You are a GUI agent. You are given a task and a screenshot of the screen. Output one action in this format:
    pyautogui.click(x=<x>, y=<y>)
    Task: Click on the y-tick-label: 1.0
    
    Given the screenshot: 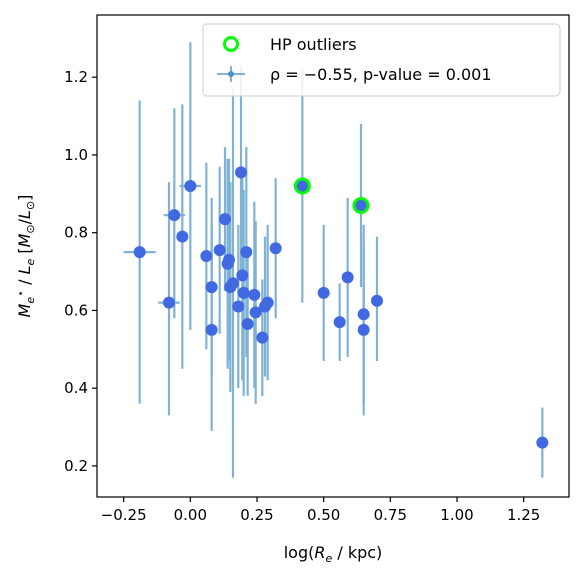 What is the action you would take?
    pyautogui.click(x=76, y=155)
    